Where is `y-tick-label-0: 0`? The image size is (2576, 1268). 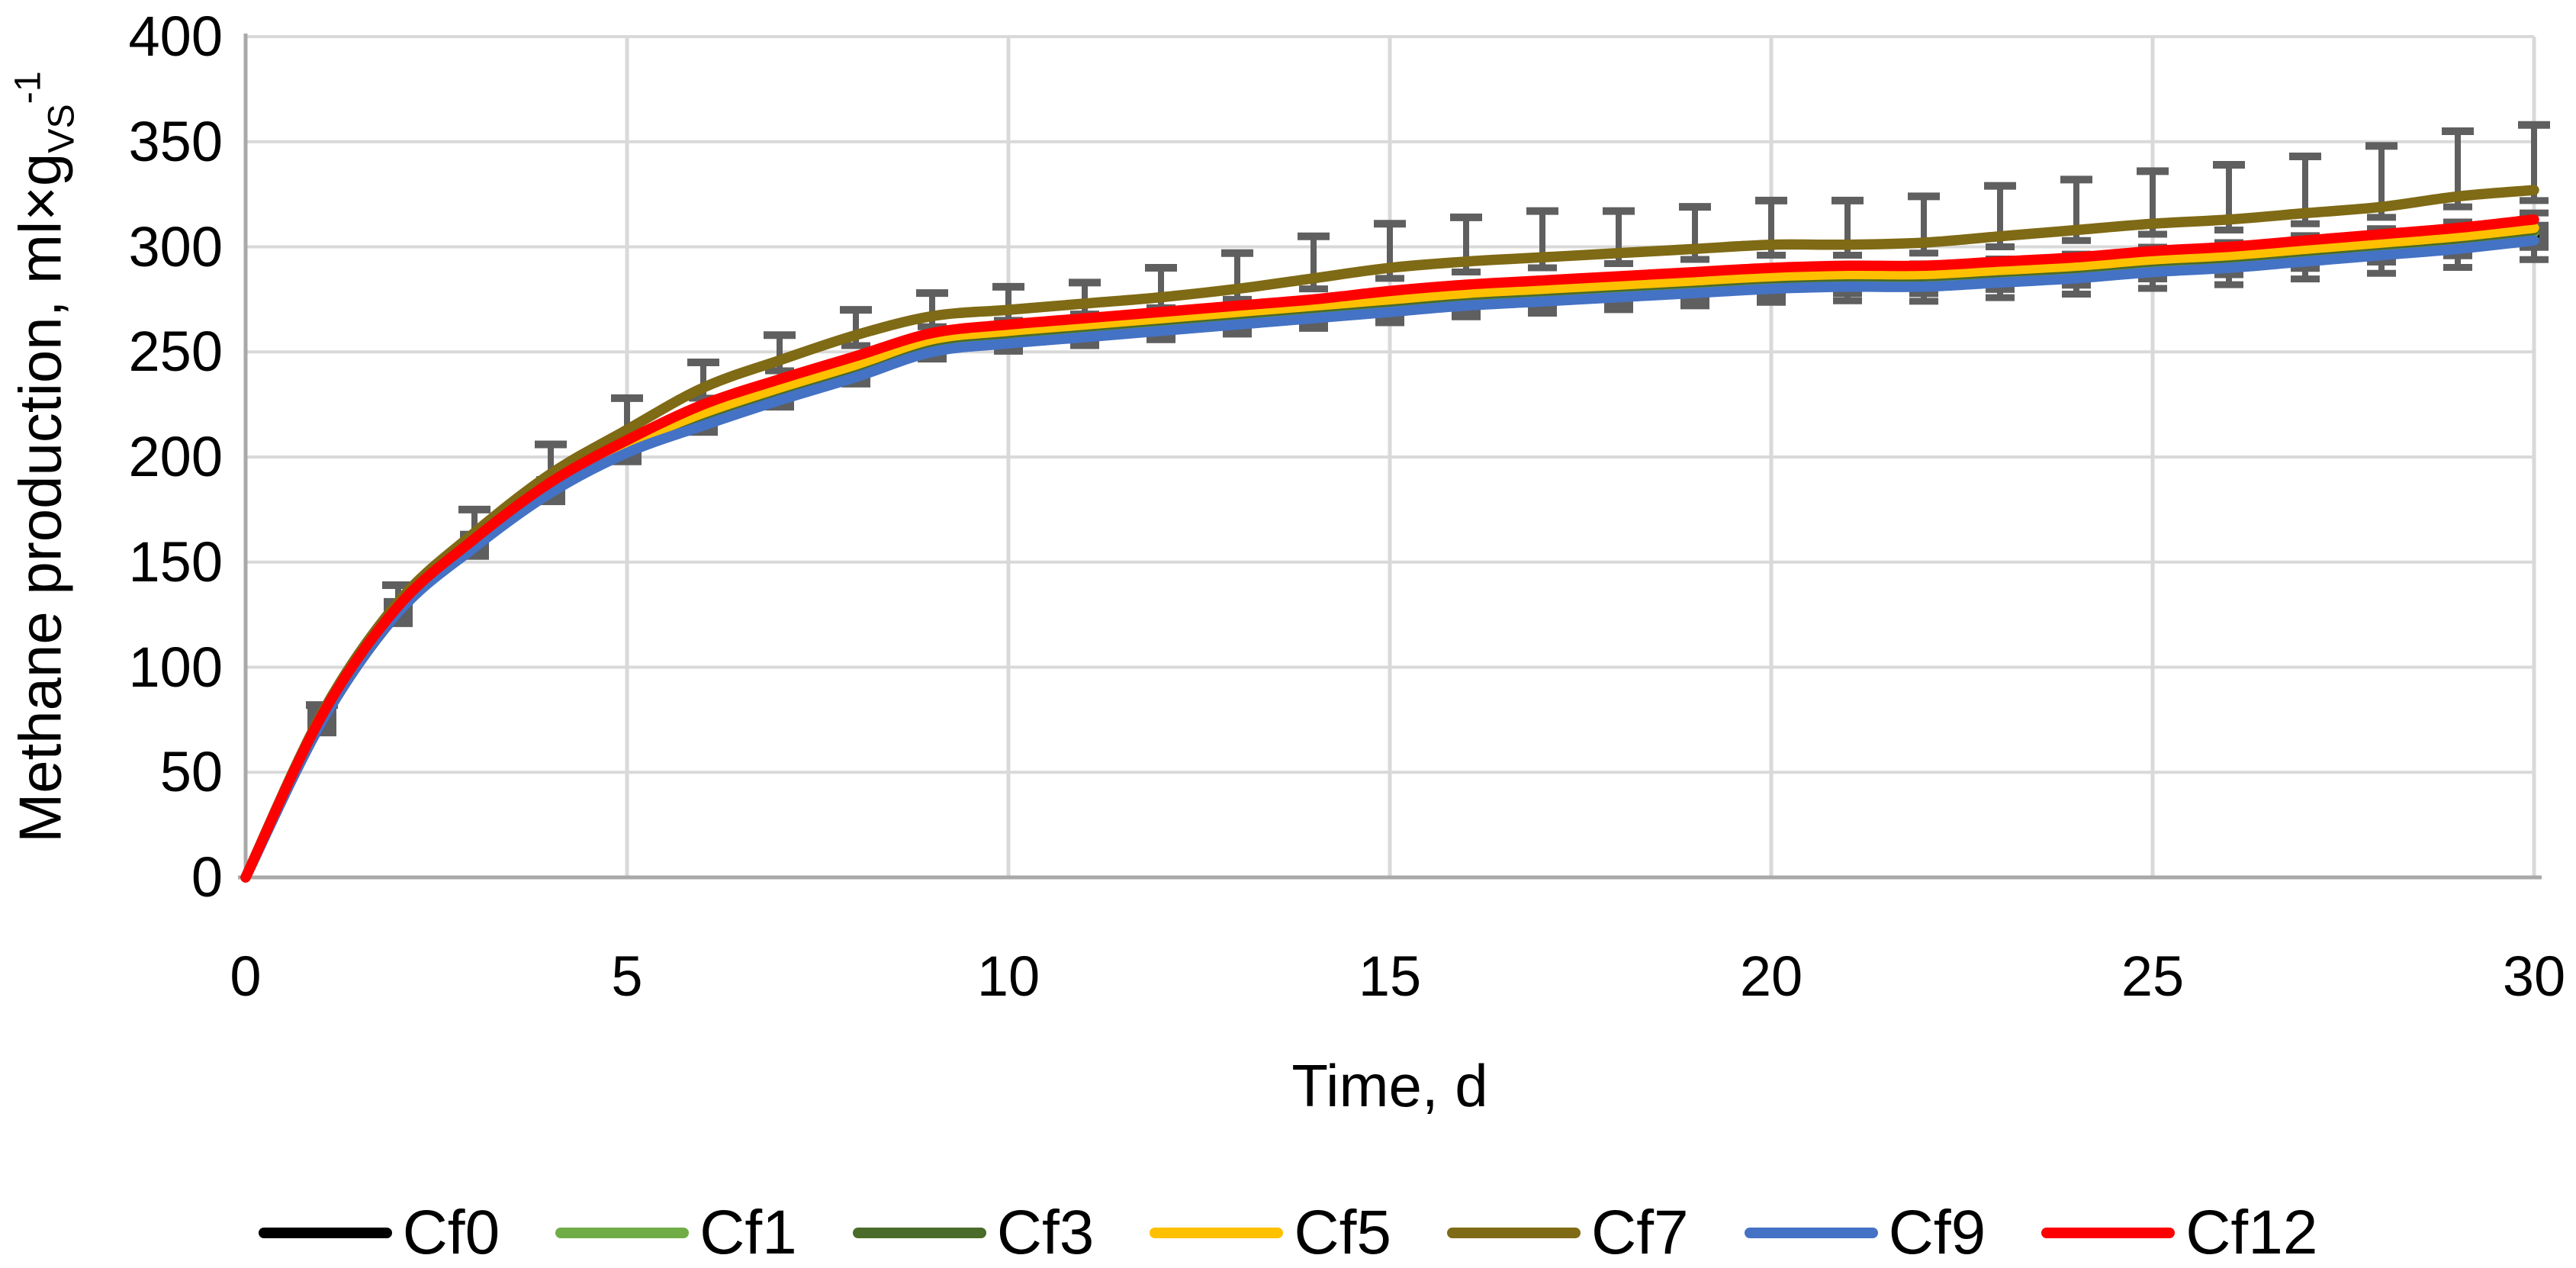
y-tick-label-0: 0 is located at coordinates (207, 877).